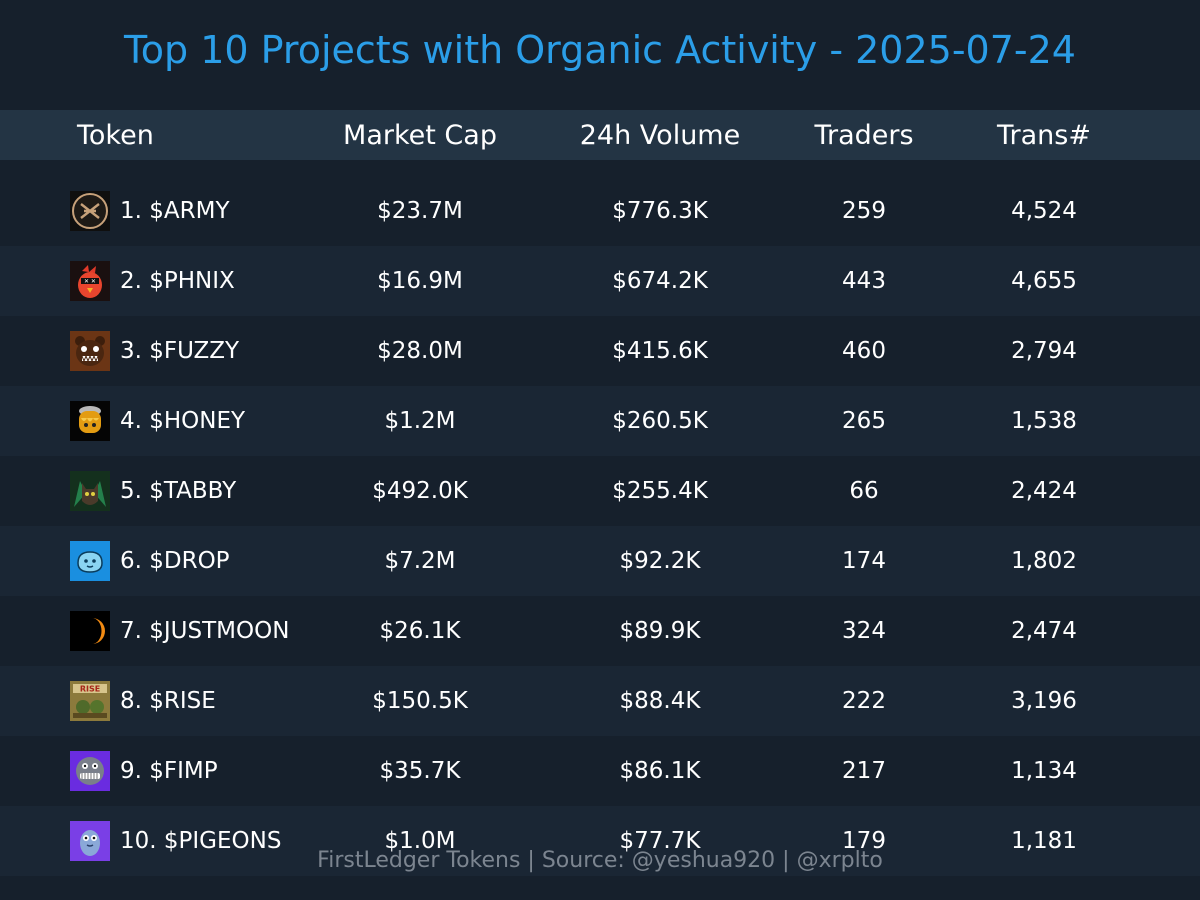 This screenshot has width=1200, height=900. What do you see at coordinates (420, 135) in the screenshot?
I see `column-header-market-cap: Market Cap` at bounding box center [420, 135].